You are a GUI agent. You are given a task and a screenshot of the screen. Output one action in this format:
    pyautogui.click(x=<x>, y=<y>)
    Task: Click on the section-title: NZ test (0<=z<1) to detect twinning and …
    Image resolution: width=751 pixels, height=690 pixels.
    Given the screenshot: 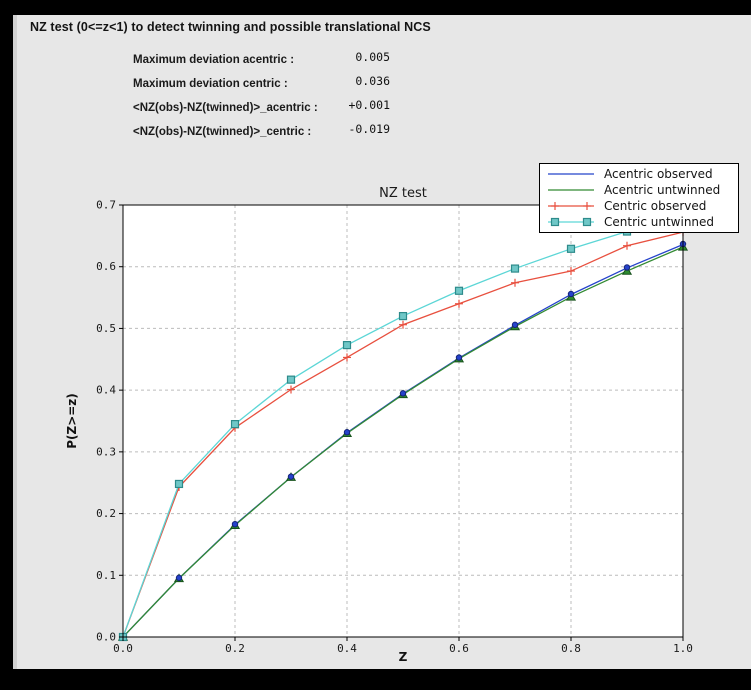 What is the action you would take?
    pyautogui.click(x=230, y=27)
    